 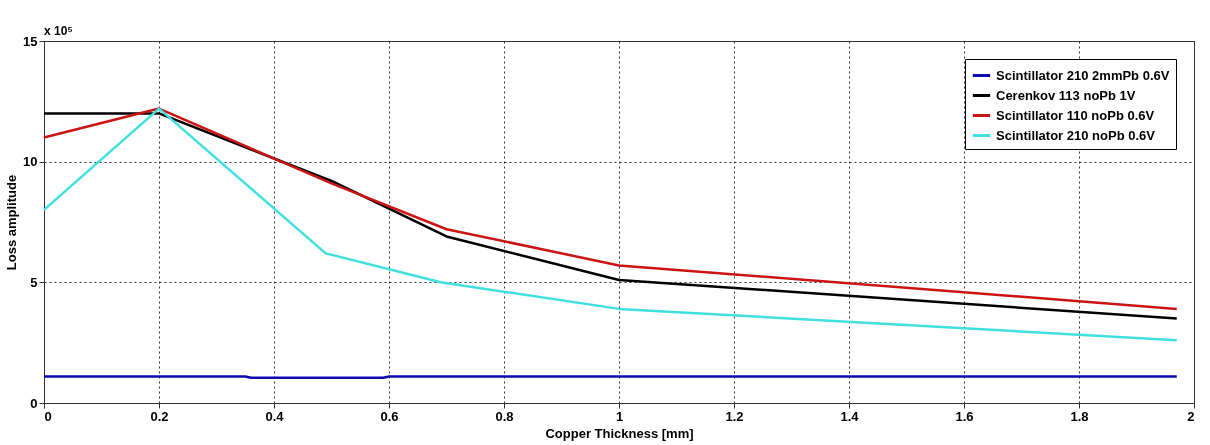 I want to click on y-axis-title: Loss amplitude, so click(x=12, y=222).